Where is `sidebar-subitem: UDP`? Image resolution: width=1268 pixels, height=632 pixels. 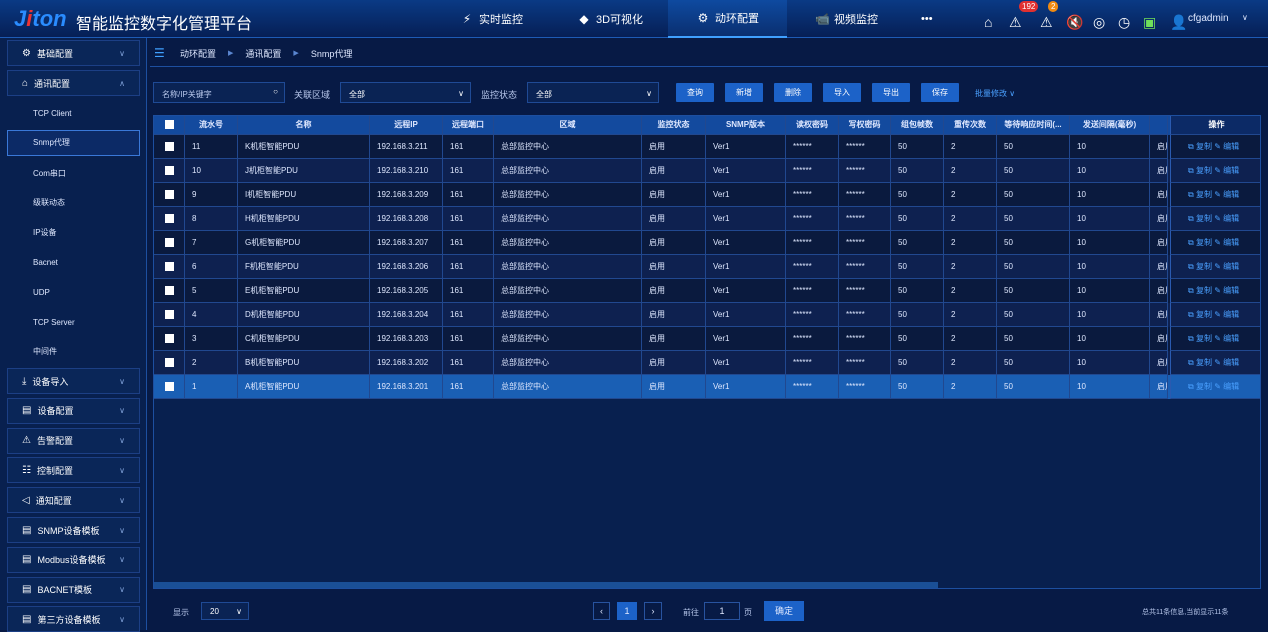
sidebar-subitem: UDP is located at coordinates (41, 292).